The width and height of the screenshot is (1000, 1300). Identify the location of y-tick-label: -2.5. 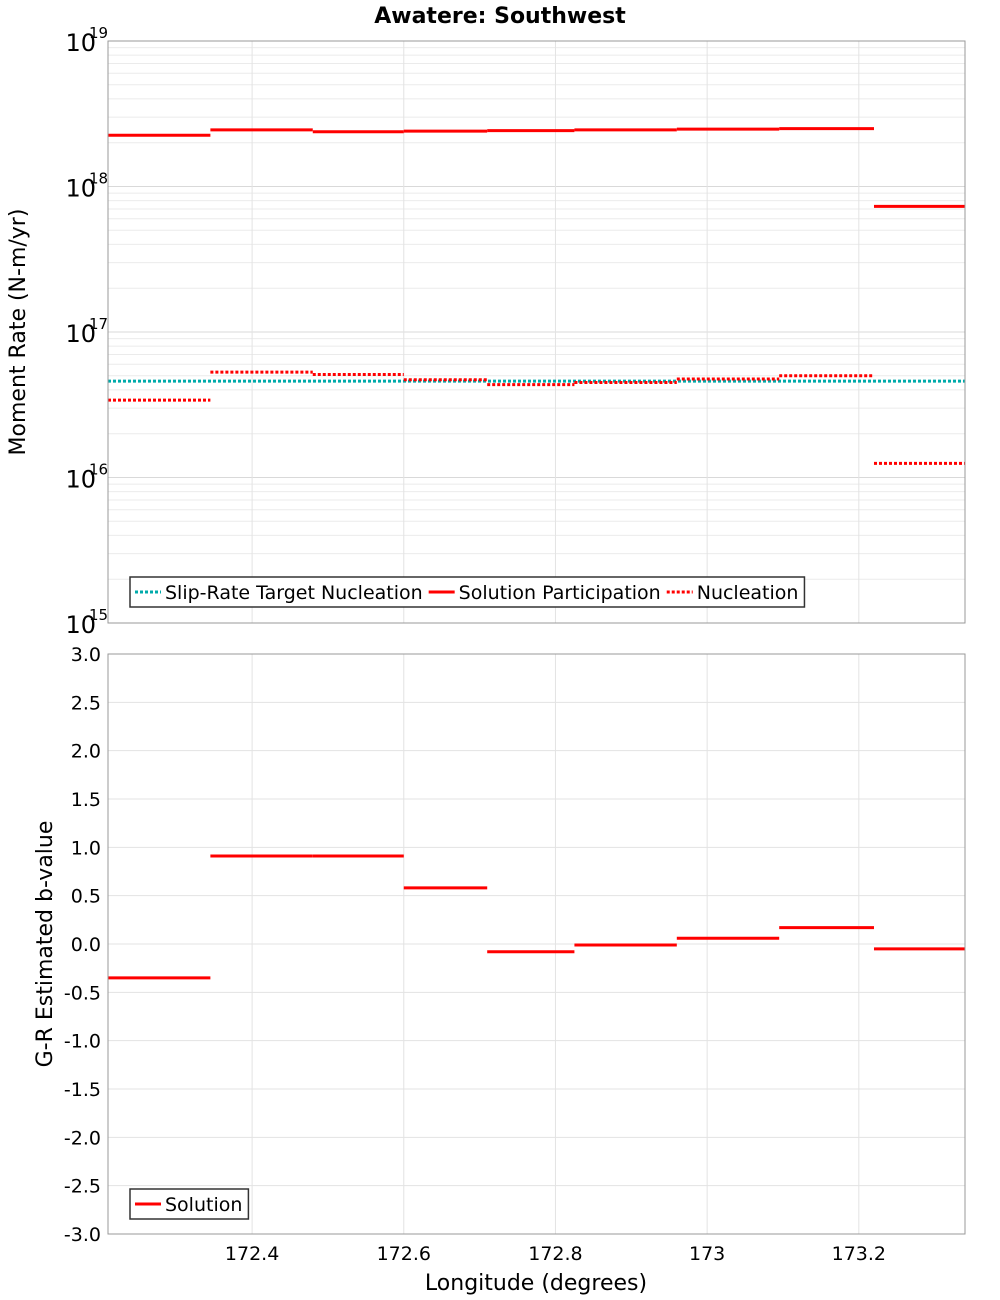
(82, 1187).